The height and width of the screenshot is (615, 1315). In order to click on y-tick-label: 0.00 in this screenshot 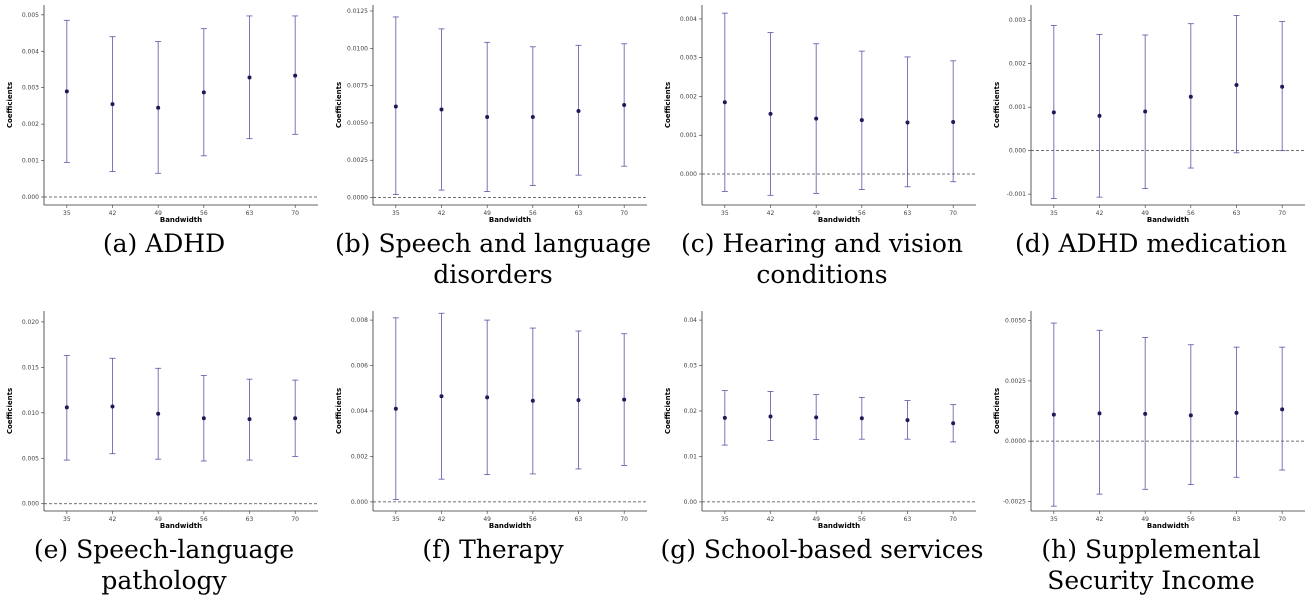, I will do `click(691, 502)`.